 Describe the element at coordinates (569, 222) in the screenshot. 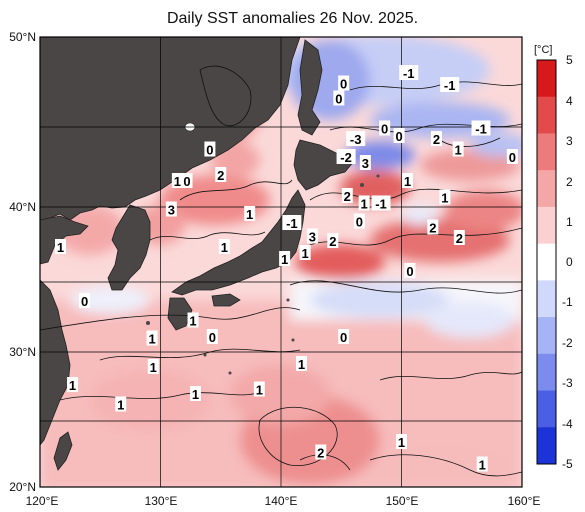

I see `colorbar-tick: 1` at that location.